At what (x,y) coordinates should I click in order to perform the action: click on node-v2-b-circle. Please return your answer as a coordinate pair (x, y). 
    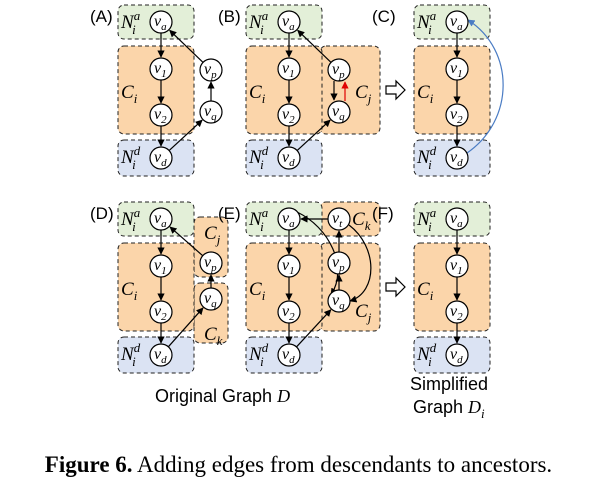
    Looking at the image, I should click on (289, 115).